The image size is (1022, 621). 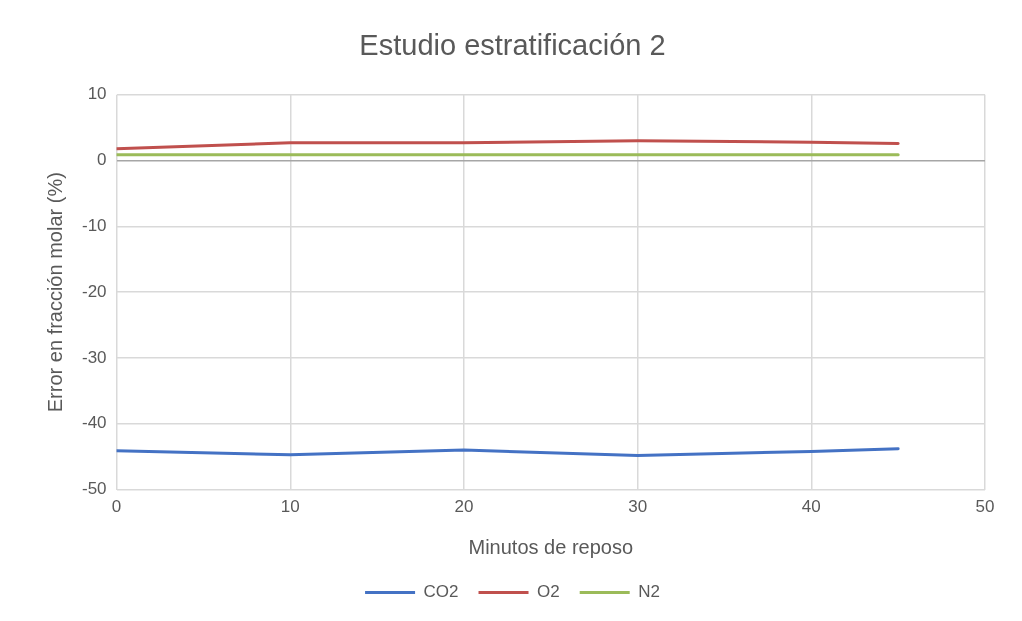 I want to click on y-tick-label: 10, so click(x=97, y=94).